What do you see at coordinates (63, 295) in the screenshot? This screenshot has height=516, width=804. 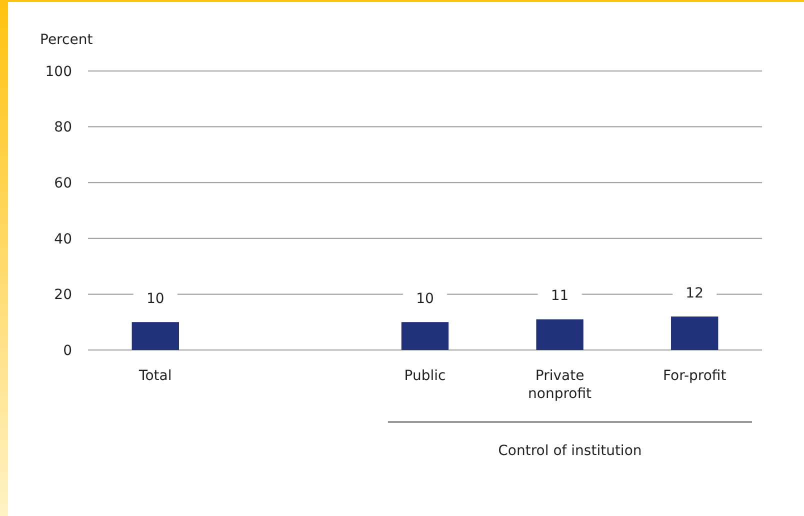 I see `y-tick-label: 20` at bounding box center [63, 295].